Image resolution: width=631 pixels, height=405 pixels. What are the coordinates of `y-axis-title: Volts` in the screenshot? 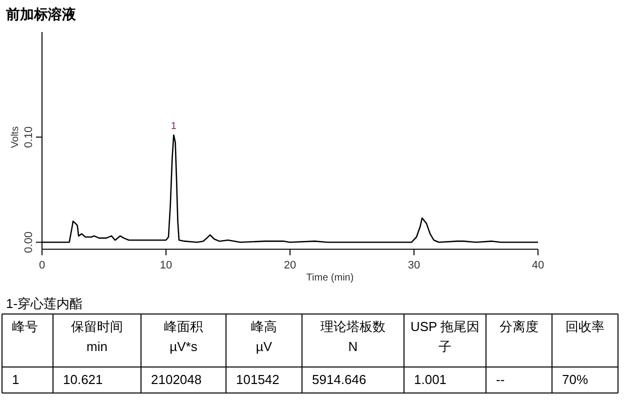 It's located at (15, 137).